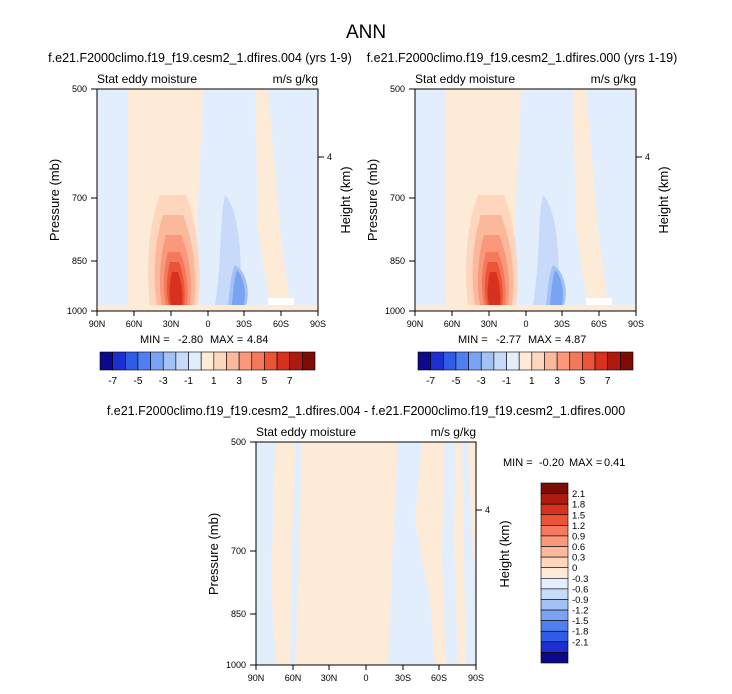 This screenshot has width=732, height=694. Describe the element at coordinates (79, 198) in the screenshot. I see `panel-1-ytick-700: 700` at that location.